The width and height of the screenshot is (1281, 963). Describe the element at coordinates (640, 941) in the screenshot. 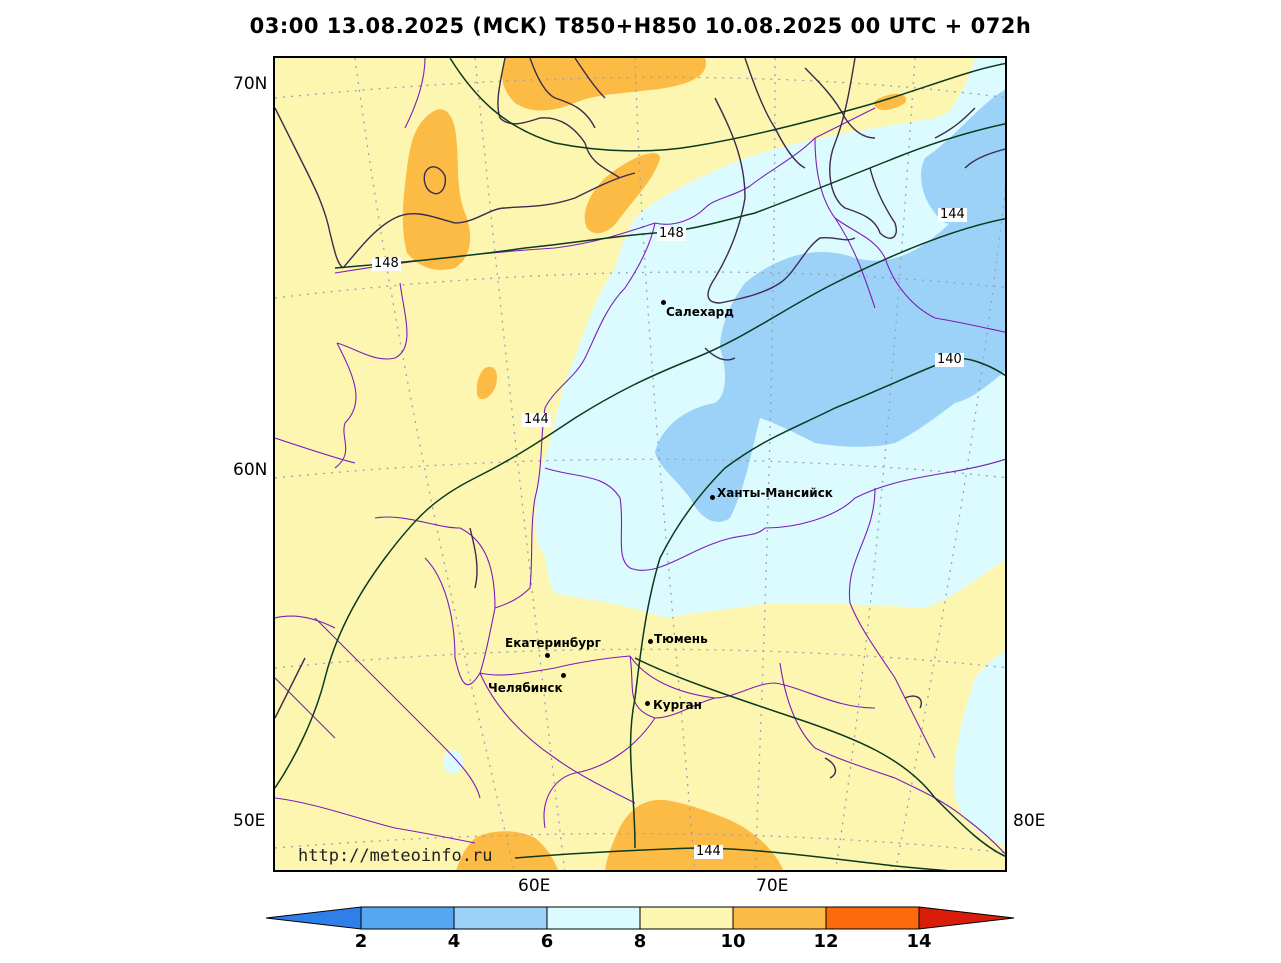

I see `colorbar-tick: 8` at that location.